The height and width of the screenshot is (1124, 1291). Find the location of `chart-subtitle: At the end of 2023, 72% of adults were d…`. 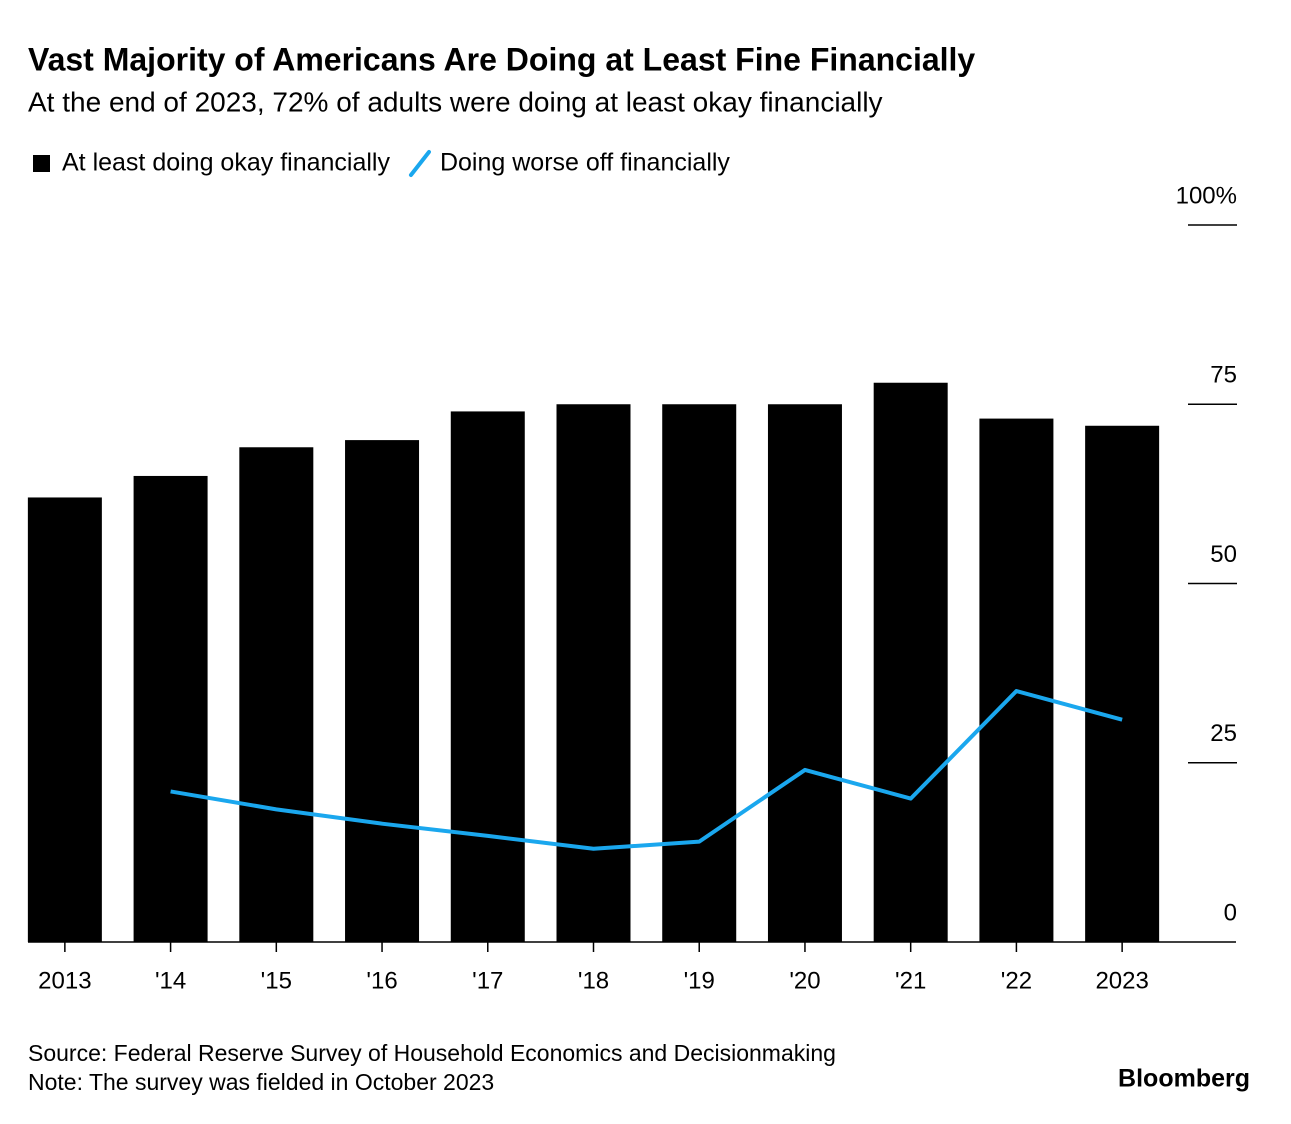

chart-subtitle: At the end of 2023, 72% of adults were d… is located at coordinates (455, 101).